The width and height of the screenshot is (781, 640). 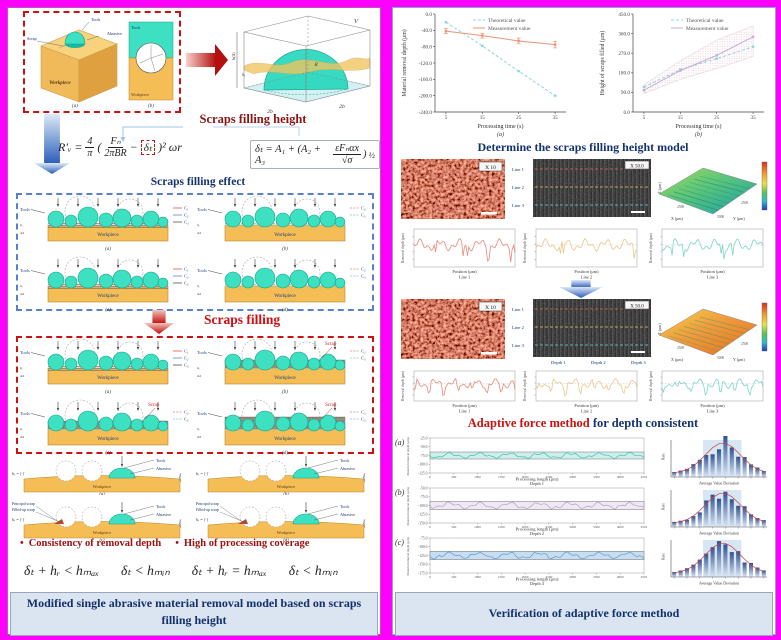 I want to click on svg-text: 35, so click(x=753, y=118).